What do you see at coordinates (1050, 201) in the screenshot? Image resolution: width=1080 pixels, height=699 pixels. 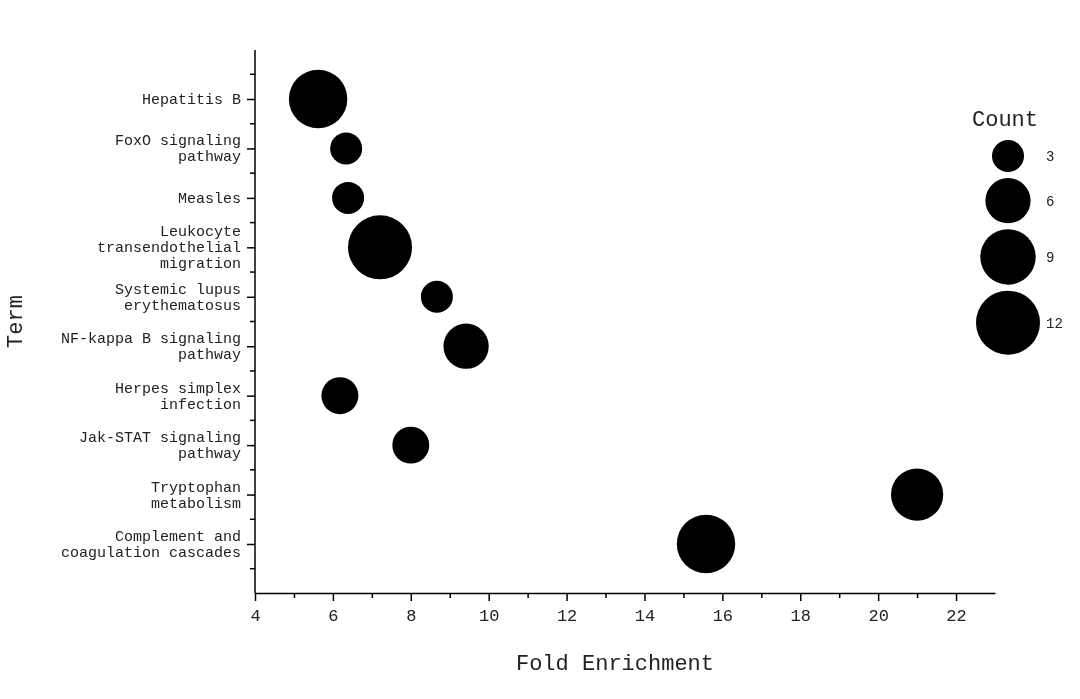 I see `legend-label: 6` at bounding box center [1050, 201].